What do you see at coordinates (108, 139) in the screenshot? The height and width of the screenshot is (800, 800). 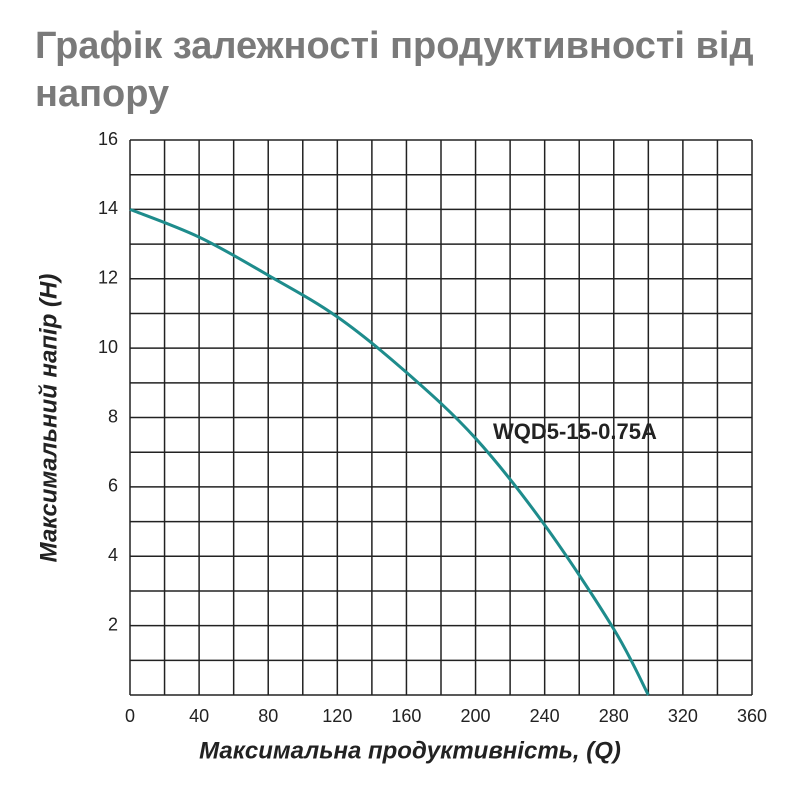 I see `y-tick-label: 16` at bounding box center [108, 139].